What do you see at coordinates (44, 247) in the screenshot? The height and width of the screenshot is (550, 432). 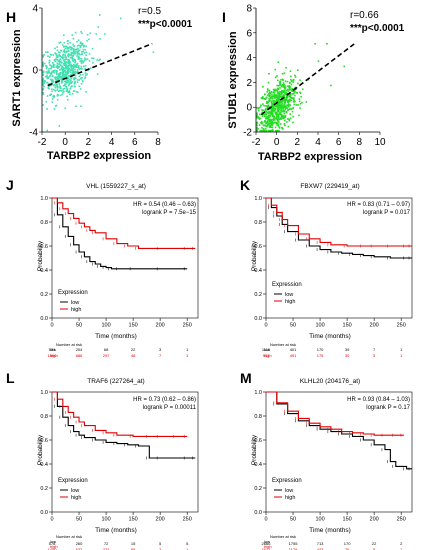 I see `y-tick-label: 0.6` at bounding box center [44, 247].